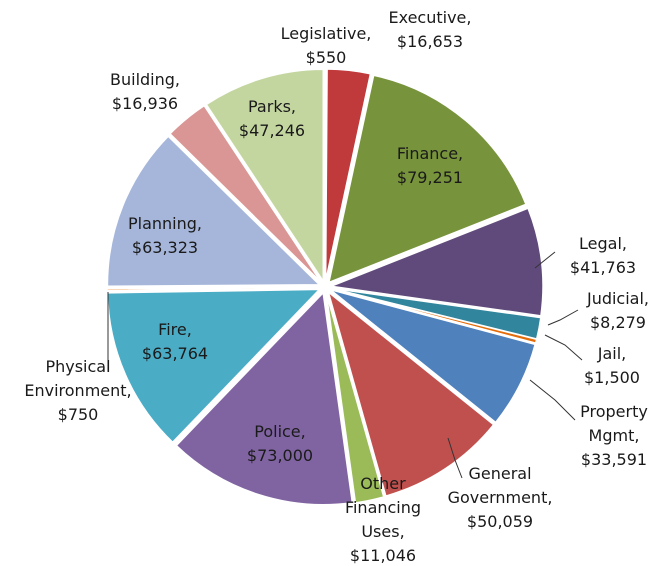  What do you see at coordinates (430, 153) in the screenshot?
I see `category-label: Finance,` at bounding box center [430, 153].